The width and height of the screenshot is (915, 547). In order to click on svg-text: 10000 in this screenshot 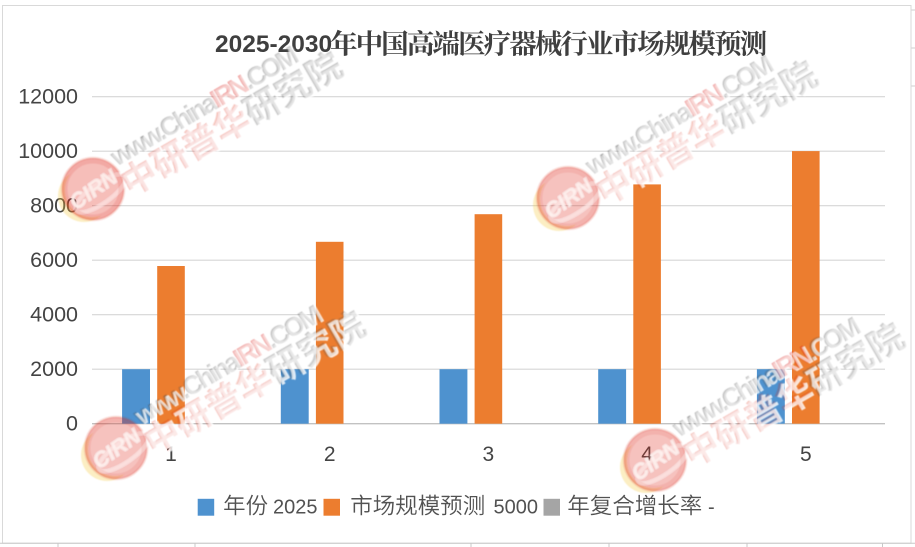, I will do `click(48, 151)`.